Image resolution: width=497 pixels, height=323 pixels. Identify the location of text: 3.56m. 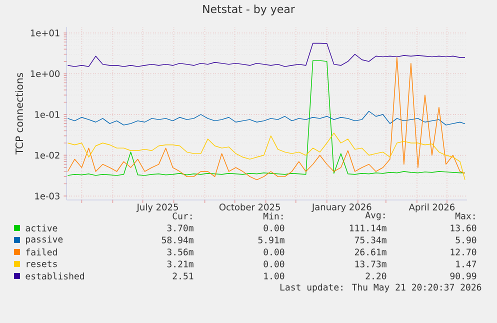
(180, 252).